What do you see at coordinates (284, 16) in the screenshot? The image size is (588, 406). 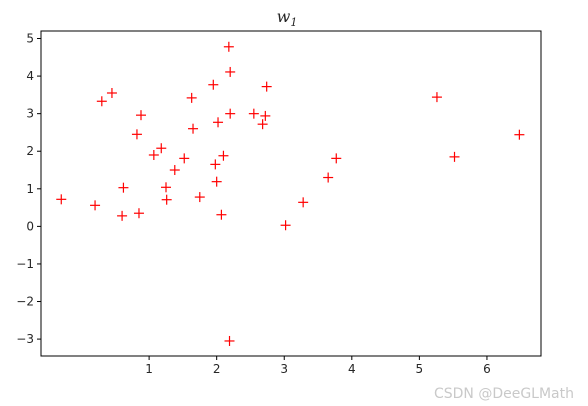 I see `chart-title-base: w` at bounding box center [284, 16].